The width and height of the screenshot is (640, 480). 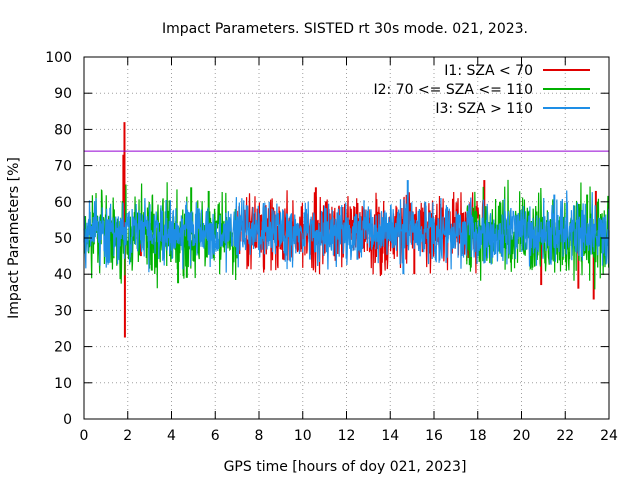 I want to click on x-tick-label: 24, so click(x=609, y=436).